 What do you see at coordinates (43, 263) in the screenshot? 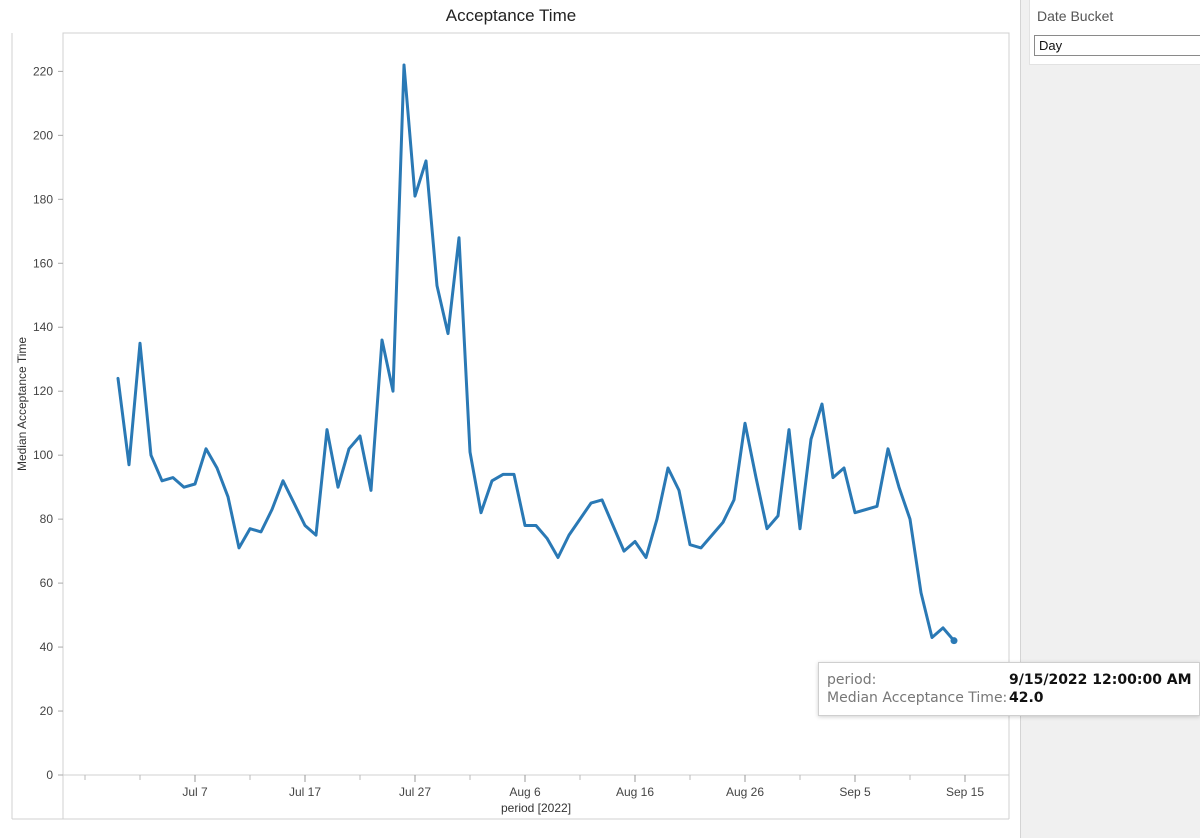
I see `y-tick-label: 160` at bounding box center [43, 263].